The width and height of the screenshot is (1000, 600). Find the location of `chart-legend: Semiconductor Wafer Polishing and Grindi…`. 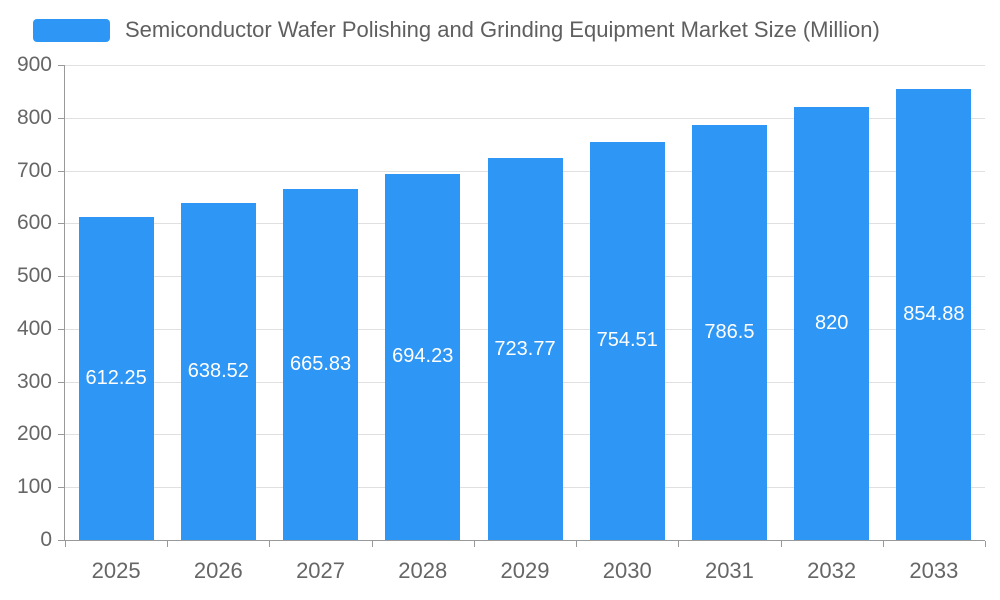

chart-legend: Semiconductor Wafer Polishing and Grindi… is located at coordinates (456, 30).